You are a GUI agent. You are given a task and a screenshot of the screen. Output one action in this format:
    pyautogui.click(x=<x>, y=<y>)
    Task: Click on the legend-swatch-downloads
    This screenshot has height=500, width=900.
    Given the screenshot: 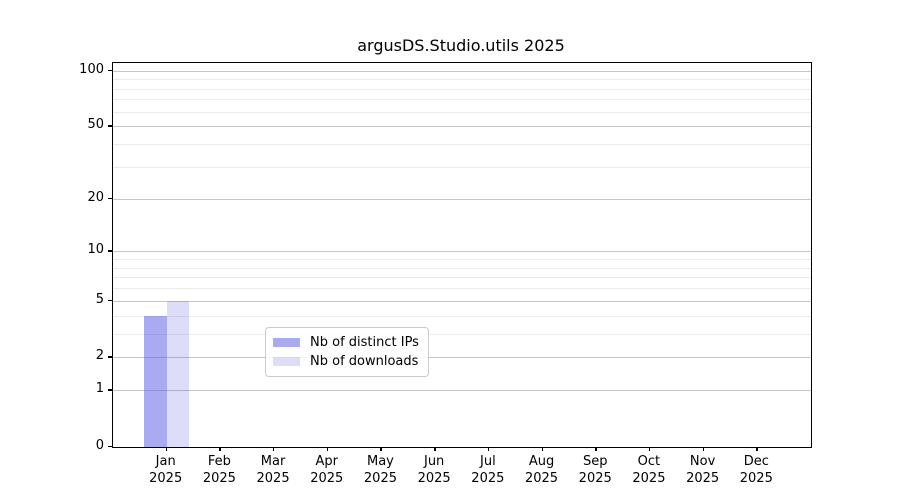 What is the action you would take?
    pyautogui.click(x=286, y=361)
    